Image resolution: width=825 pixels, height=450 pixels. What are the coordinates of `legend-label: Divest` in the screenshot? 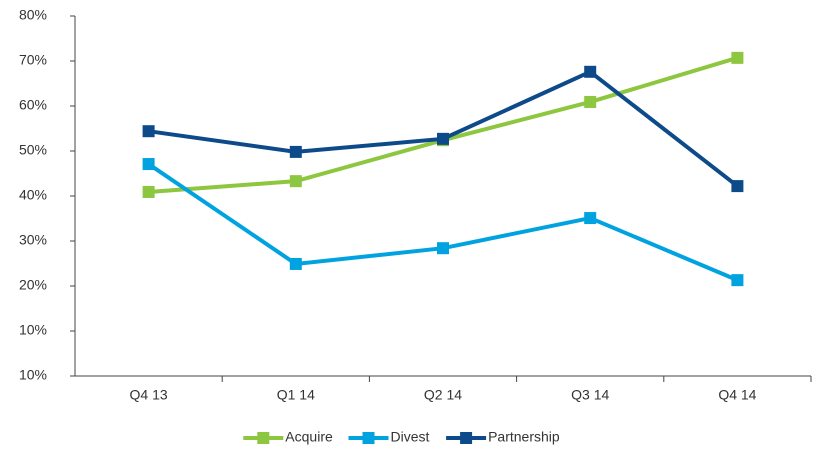 It's located at (410, 437).